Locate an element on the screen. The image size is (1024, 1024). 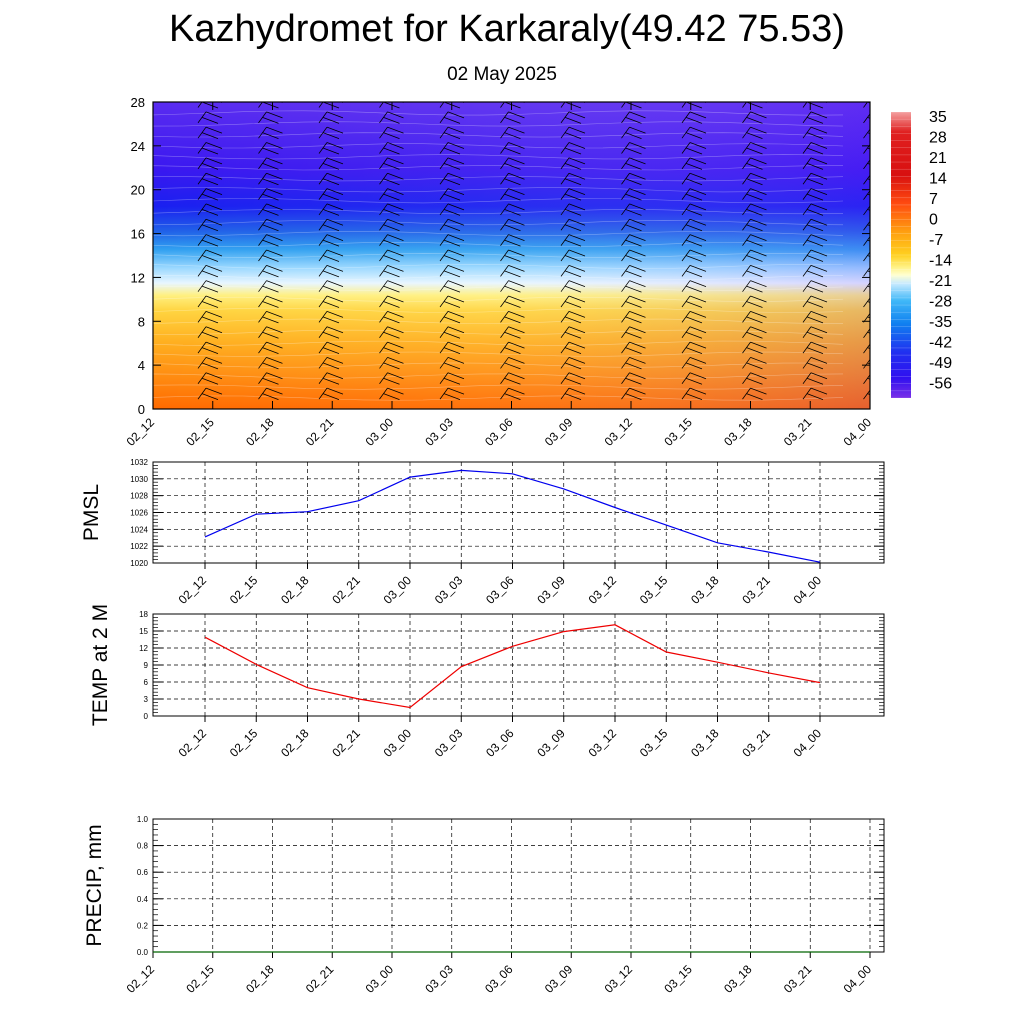
y-tick-label: 8 is located at coordinates (141, 321).